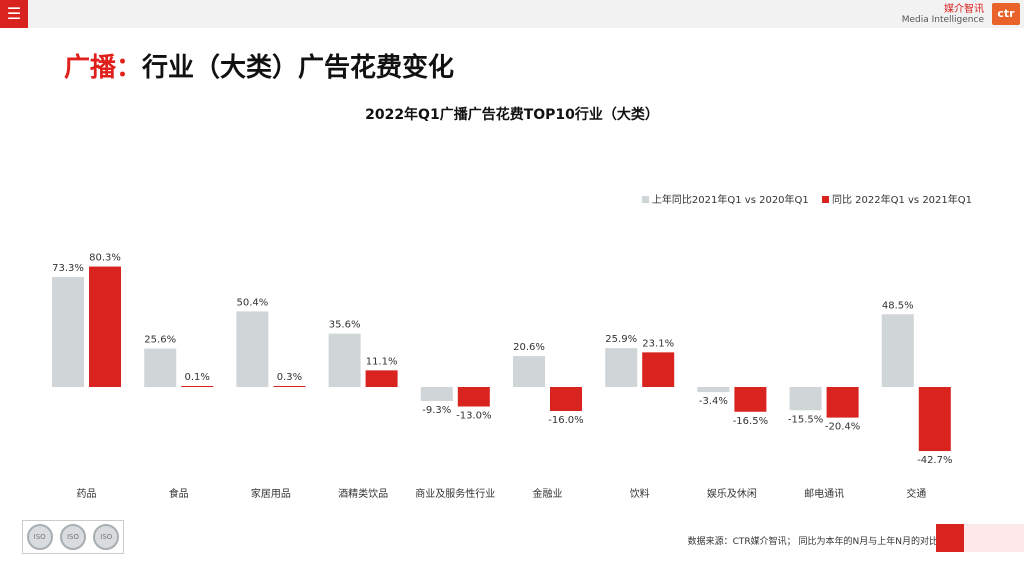 This screenshot has width=1024, height=576. I want to click on data-label: 0.1%, so click(196, 377).